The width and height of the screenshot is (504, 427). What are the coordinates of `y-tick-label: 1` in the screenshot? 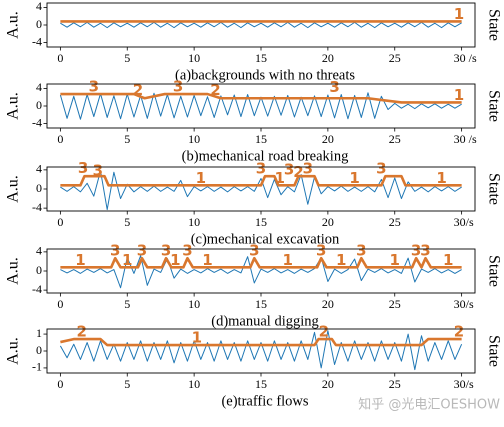 It's located at (39, 333).